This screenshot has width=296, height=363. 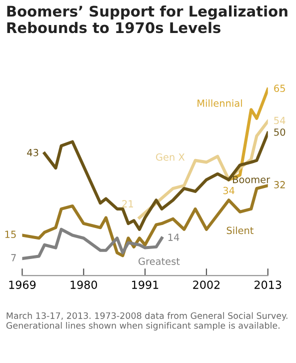 What do you see at coordinates (268, 284) in the screenshot?
I see `x-tick-label: 2013` at bounding box center [268, 284].